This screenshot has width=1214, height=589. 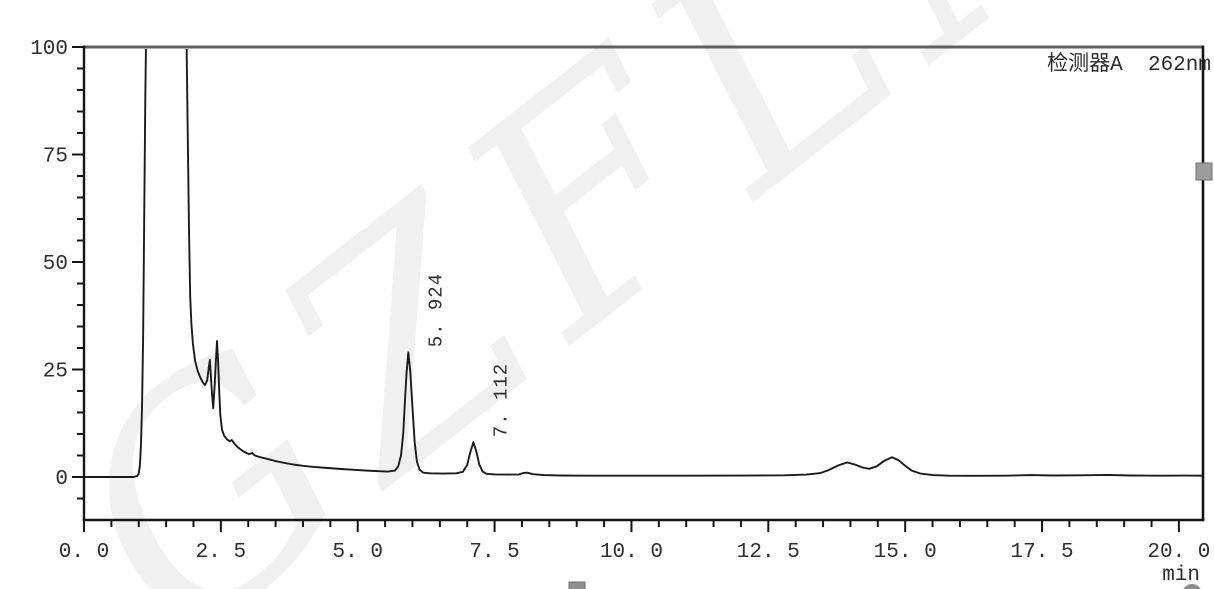 I want to click on y-tick-label: 25, so click(x=55, y=372).